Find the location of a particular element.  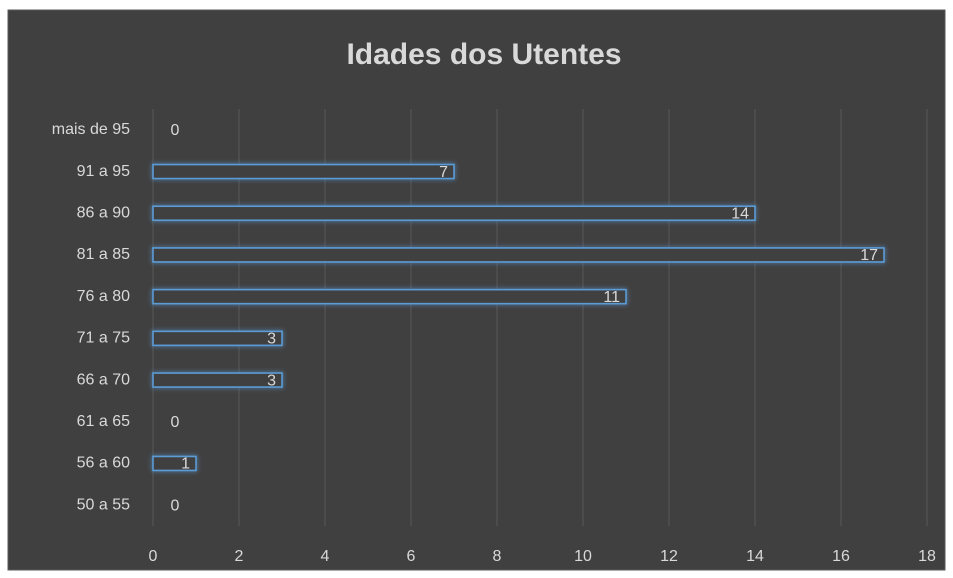

y-tick-label: 81 a 85 is located at coordinates (103, 254).